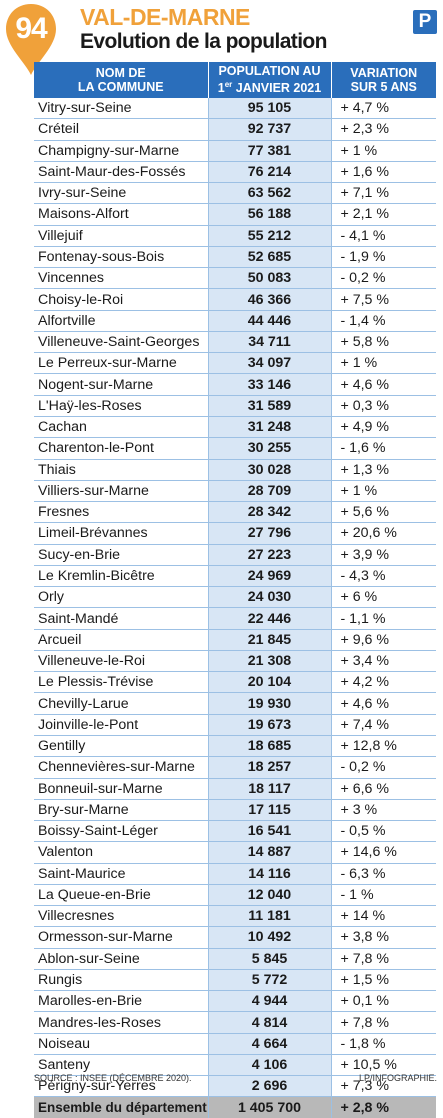  What do you see at coordinates (235, 618) in the screenshot?
I see `table-row: Saint-Mandé 22 446- 1,1 %` at bounding box center [235, 618].